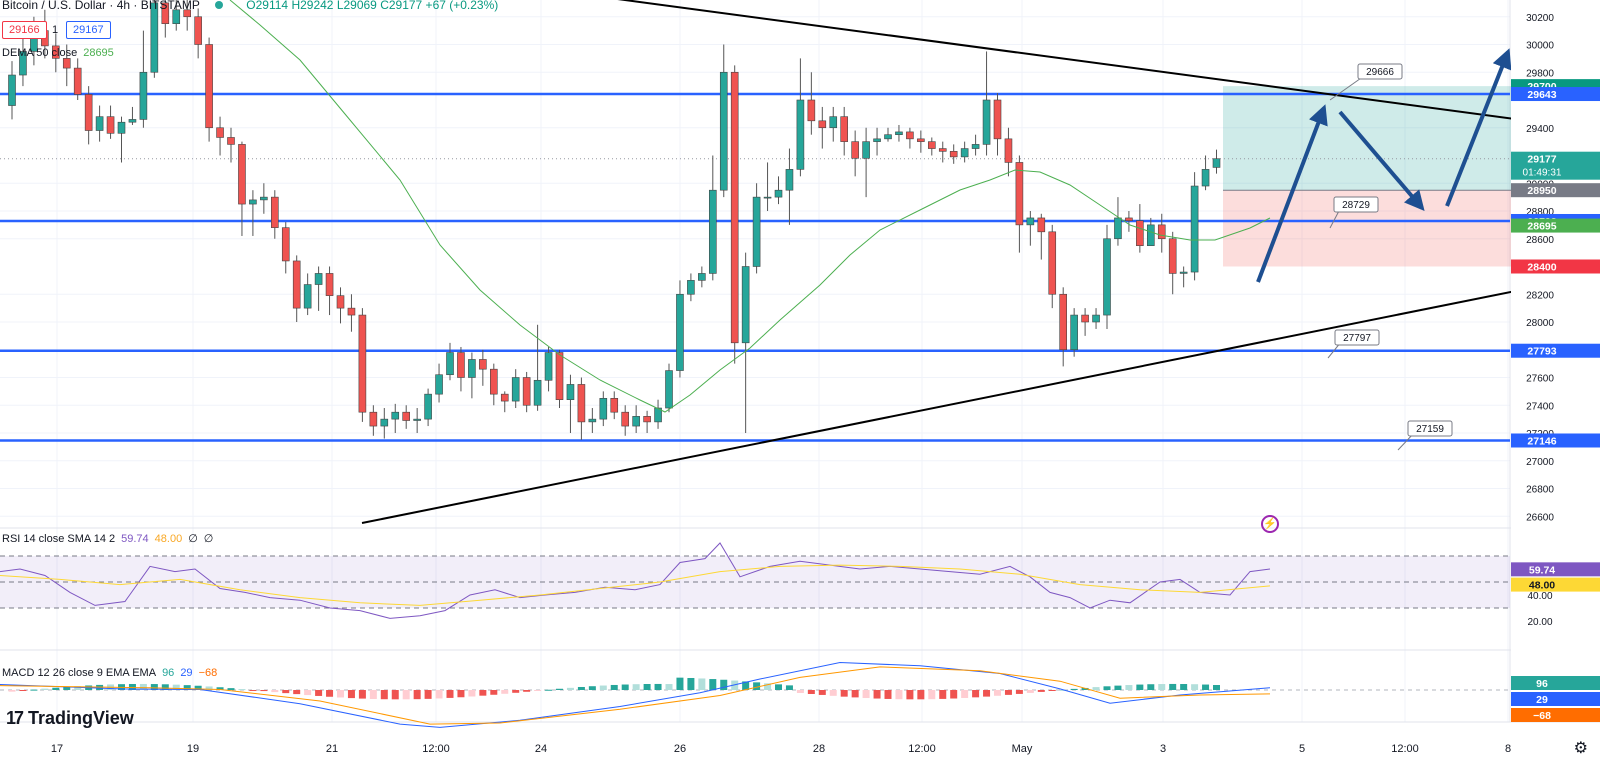 The image size is (1600, 762). Describe the element at coordinates (1542, 700) in the screenshot. I see `macd-axis-label-text: 29` at that location.